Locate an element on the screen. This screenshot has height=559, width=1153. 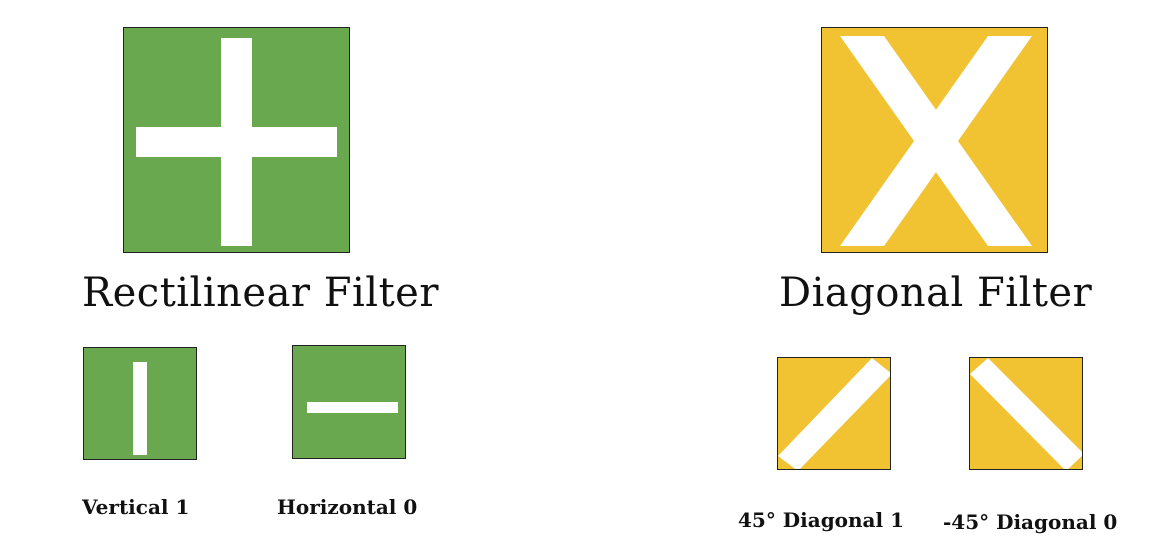
x-stroke-up is located at coordinates (936, 141).